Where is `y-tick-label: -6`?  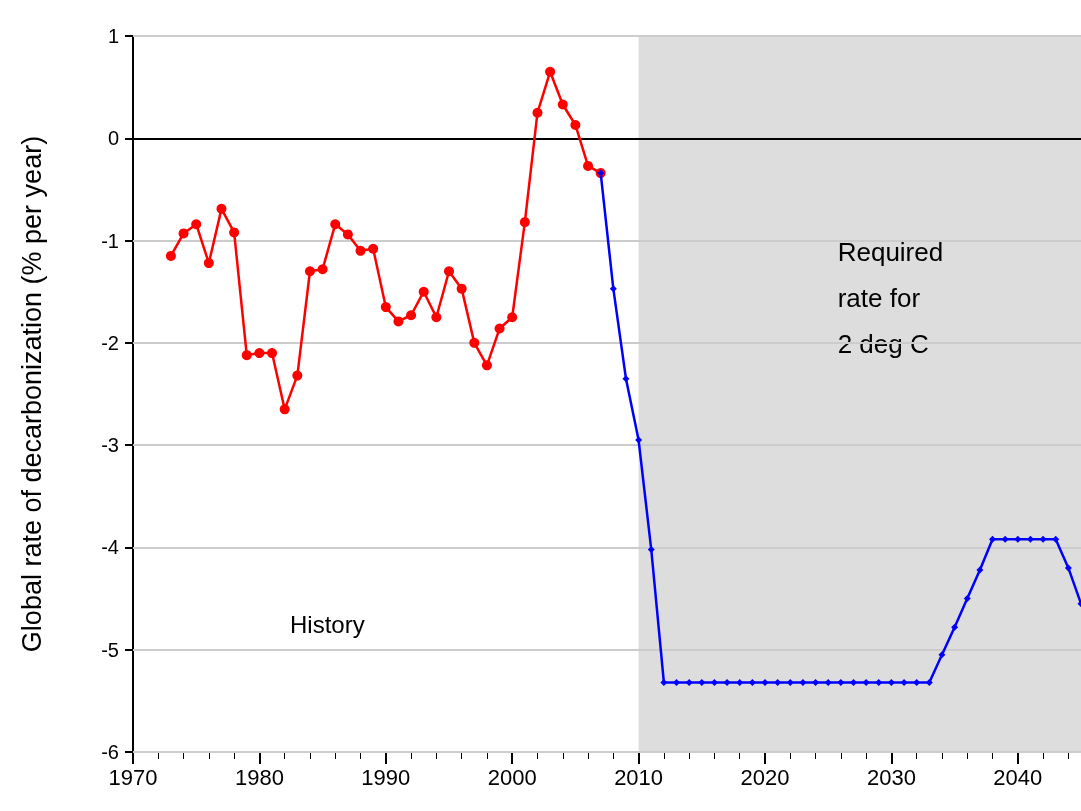 y-tick-label: -6 is located at coordinates (110, 752).